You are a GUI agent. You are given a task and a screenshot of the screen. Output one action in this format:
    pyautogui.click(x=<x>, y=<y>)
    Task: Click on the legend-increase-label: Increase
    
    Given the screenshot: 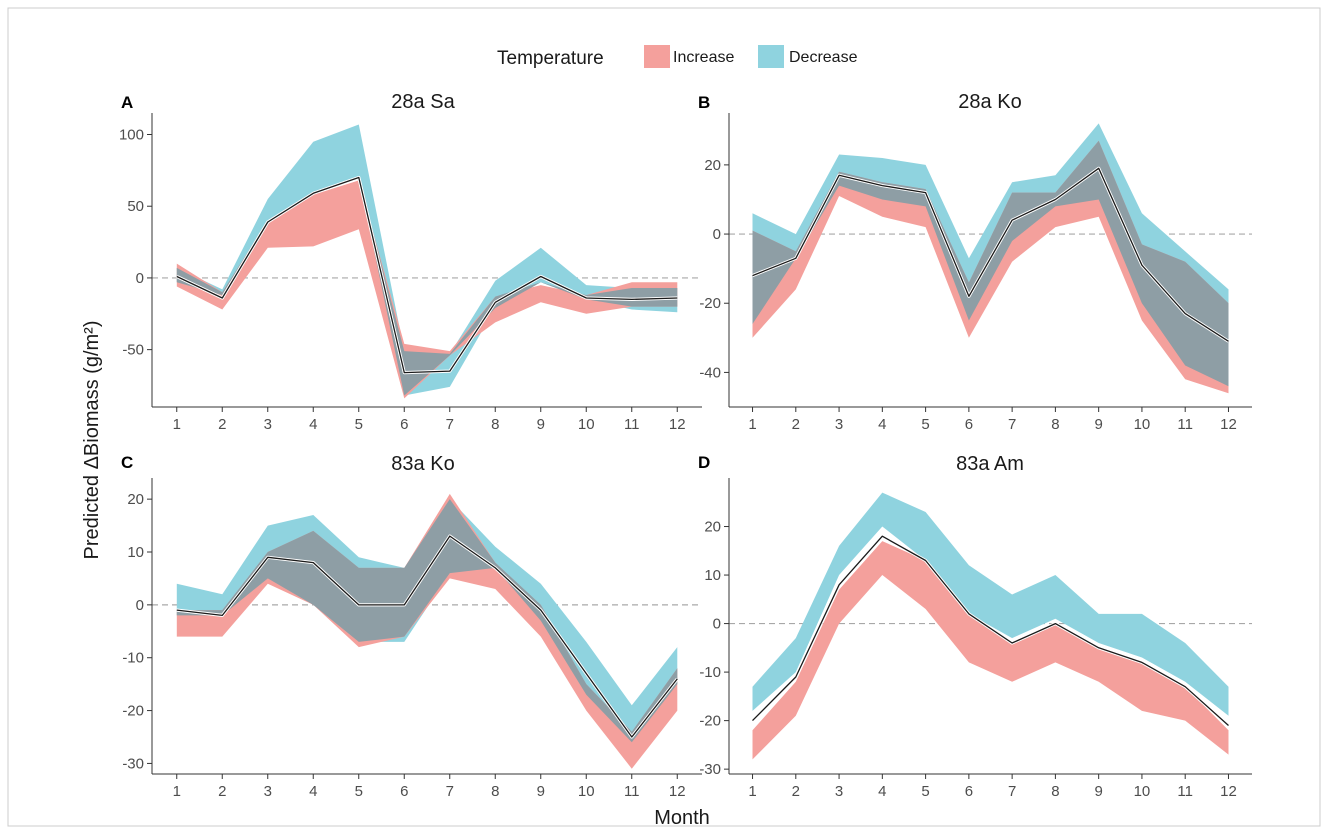 What is the action you would take?
    pyautogui.click(x=703, y=57)
    